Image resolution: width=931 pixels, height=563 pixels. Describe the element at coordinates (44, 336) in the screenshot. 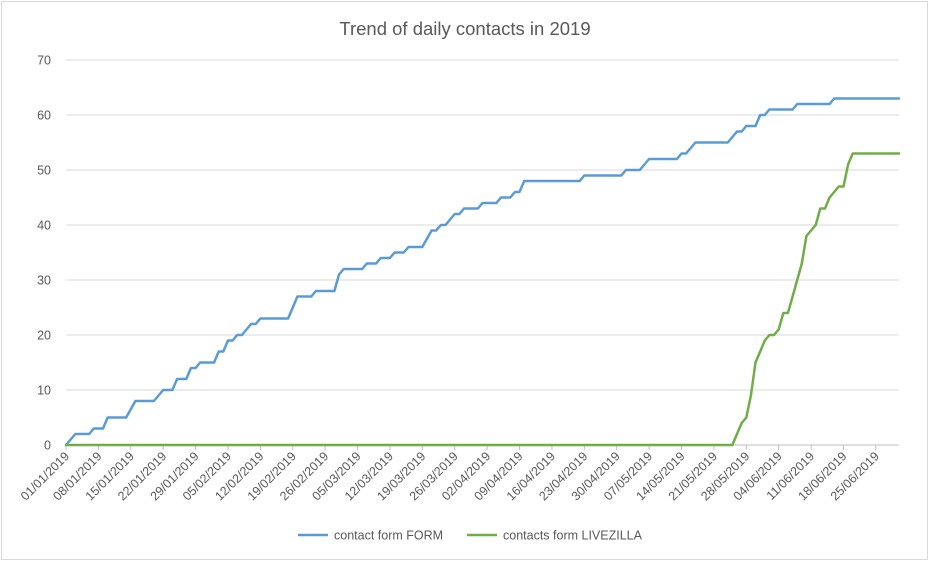

I see `y-tick-label: 20` at that location.